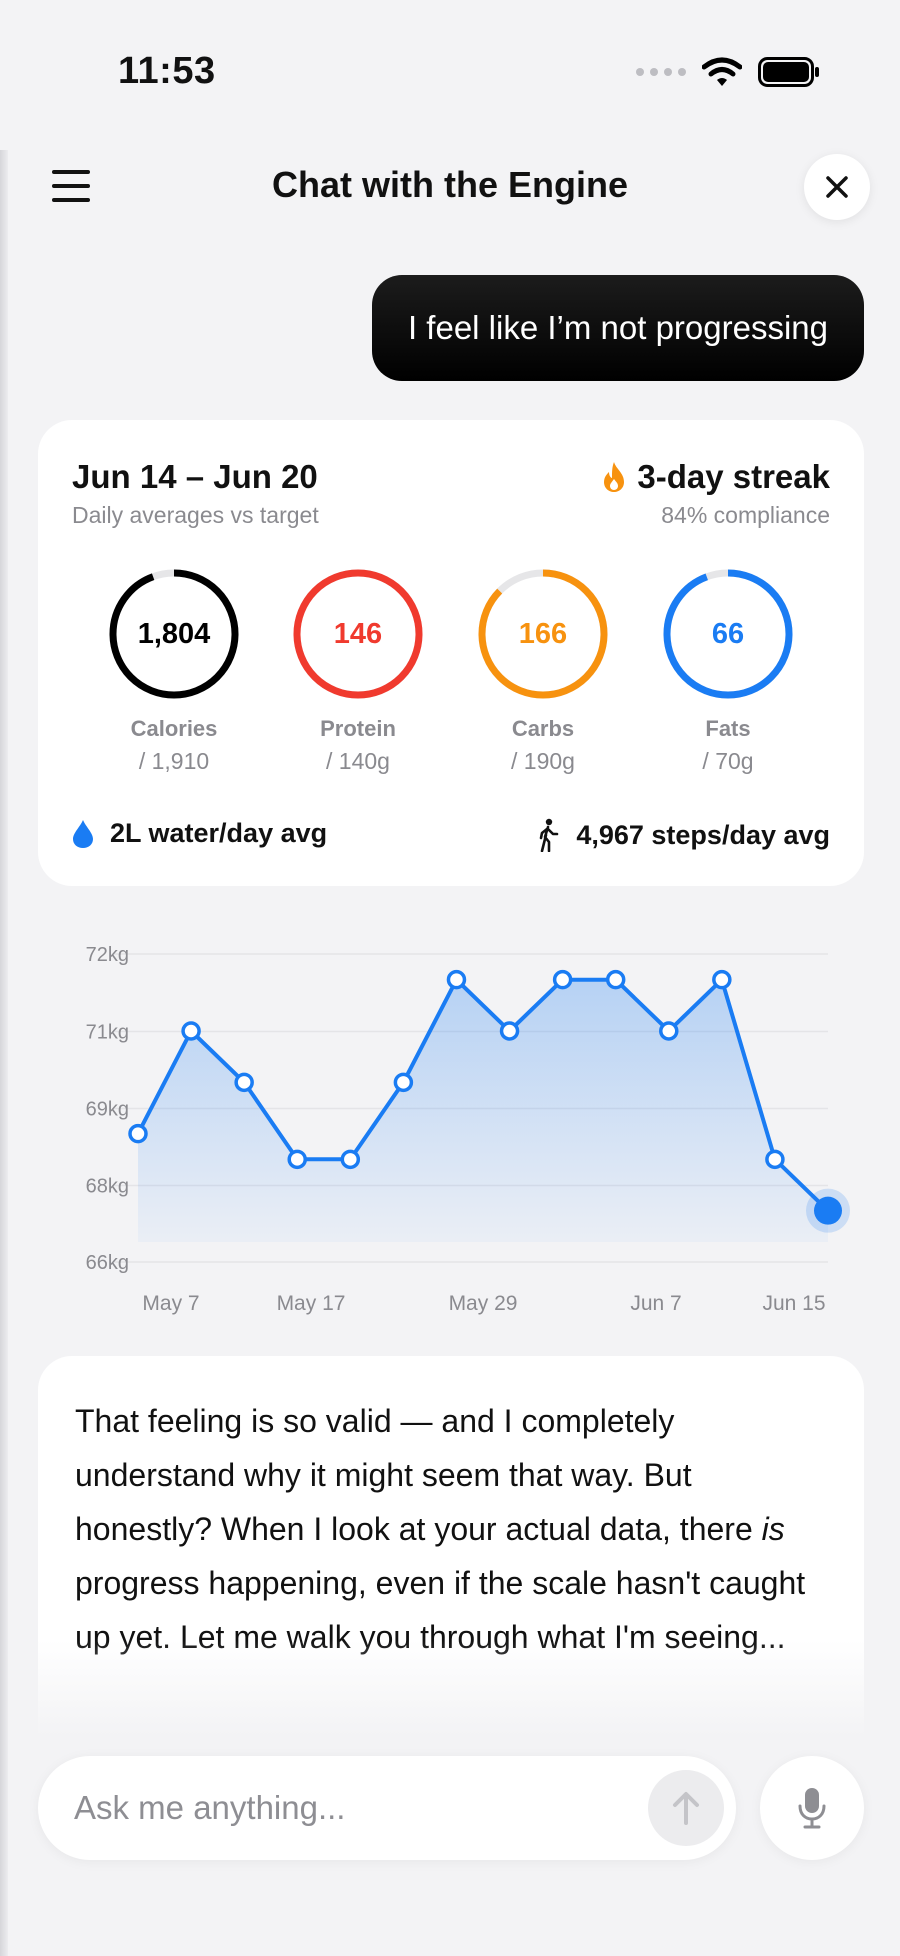 The height and width of the screenshot is (1956, 900). I want to click on y-tick-label: 69kg, so click(107, 1110).